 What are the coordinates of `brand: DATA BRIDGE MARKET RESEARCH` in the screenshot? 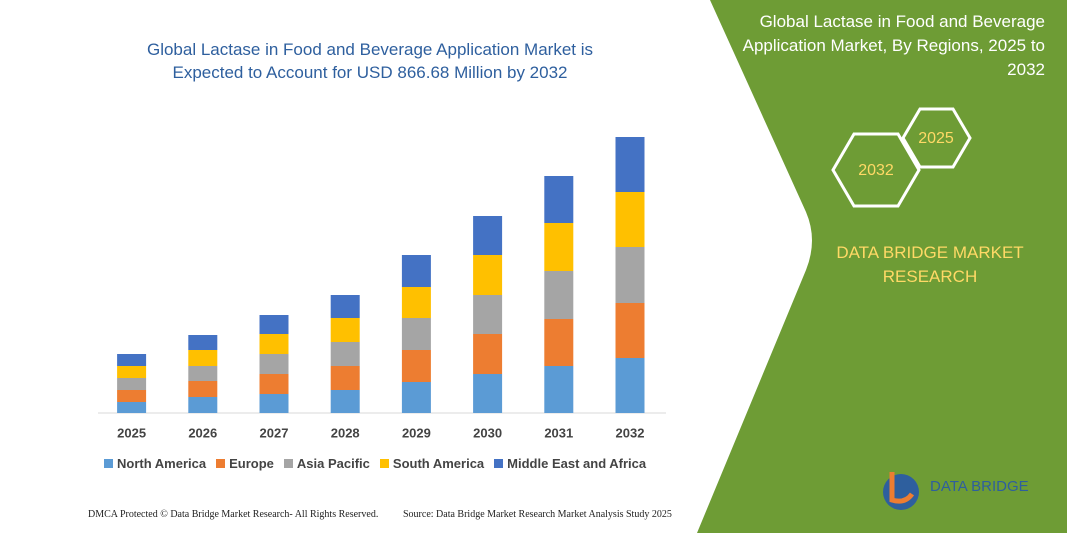 It's located at (930, 264).